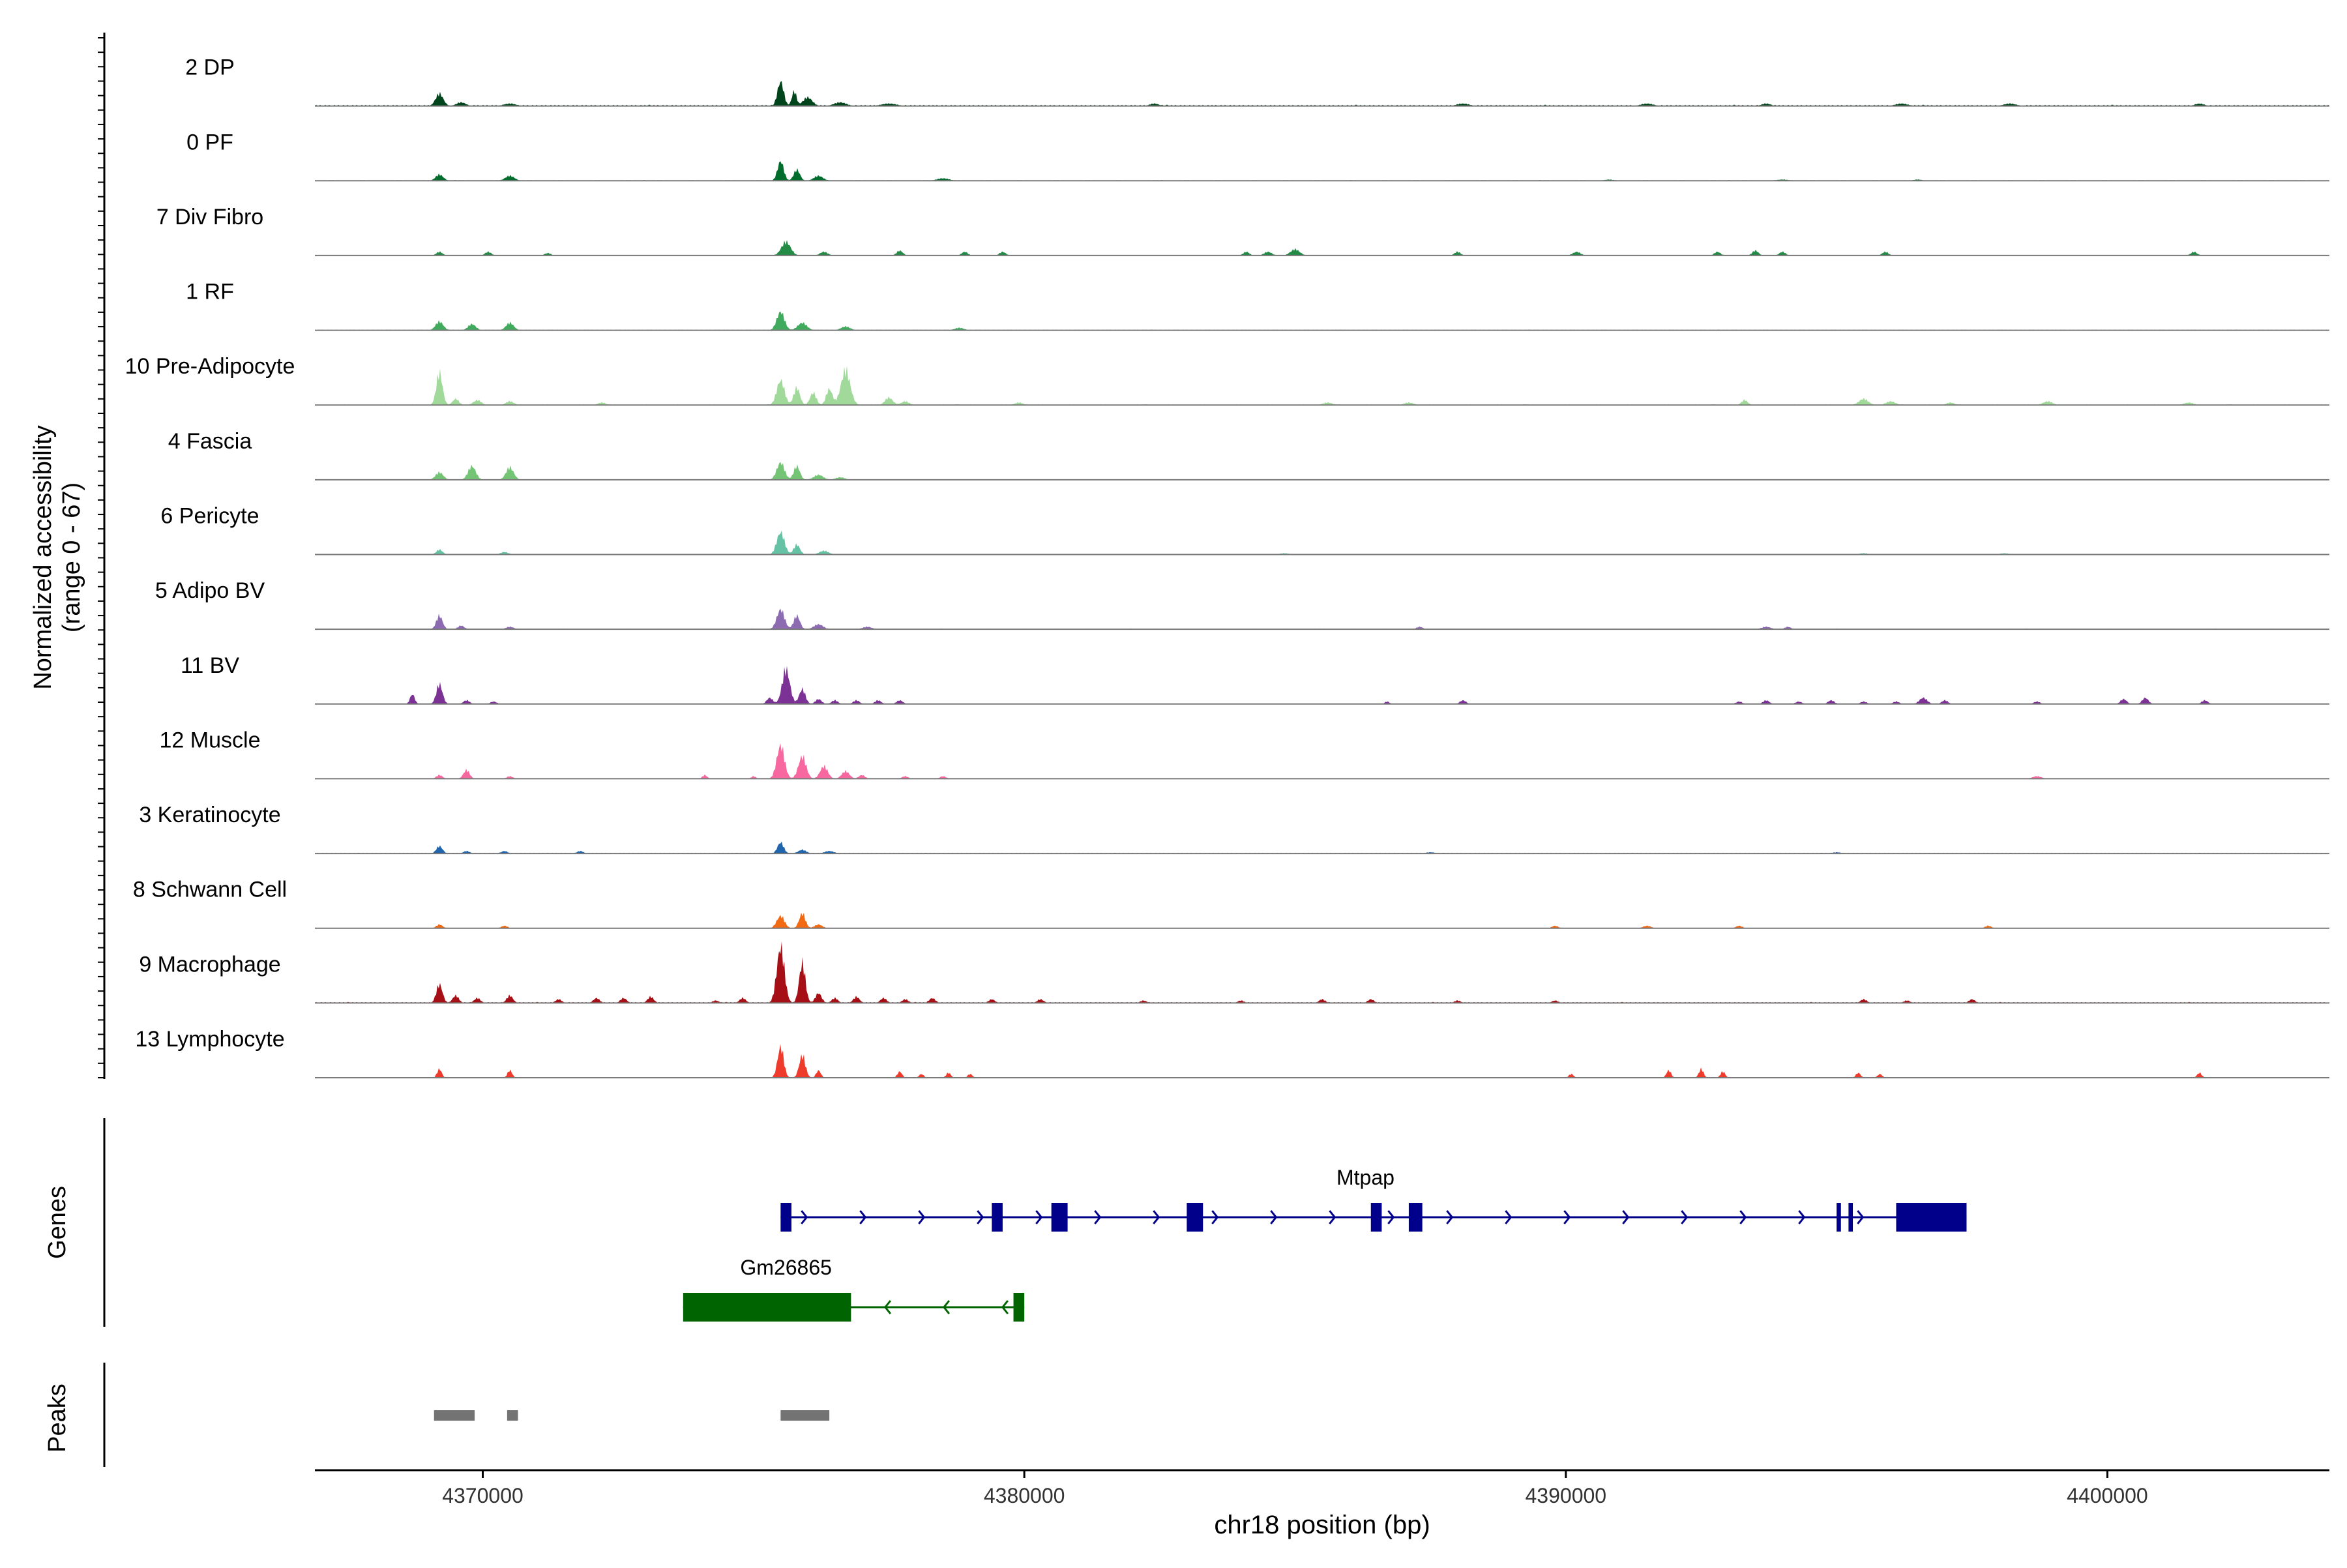  What do you see at coordinates (209, 815) in the screenshot?
I see `track-label: 3 Keratinocyte` at bounding box center [209, 815].